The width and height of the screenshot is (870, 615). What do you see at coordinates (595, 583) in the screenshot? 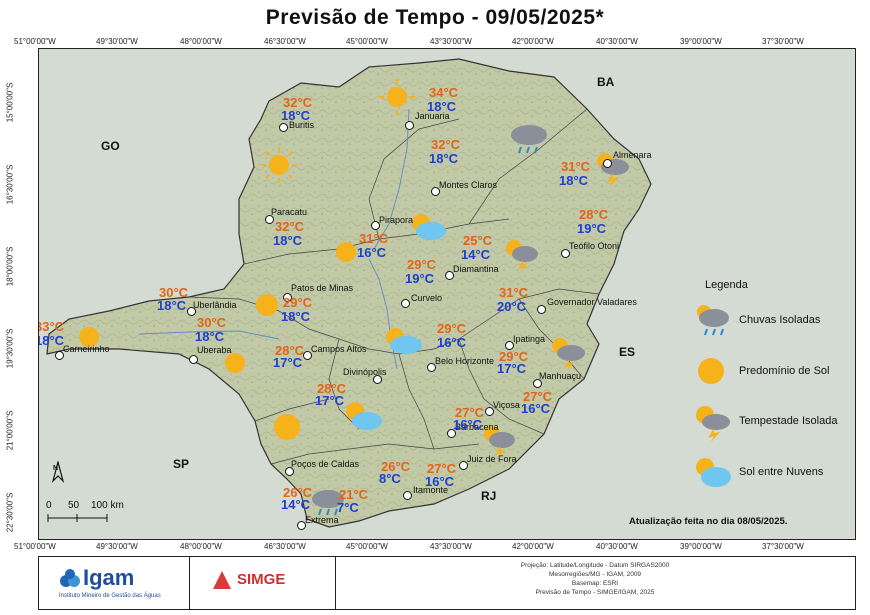
I see `meta-line: Basemap: ESRI` at bounding box center [595, 583].